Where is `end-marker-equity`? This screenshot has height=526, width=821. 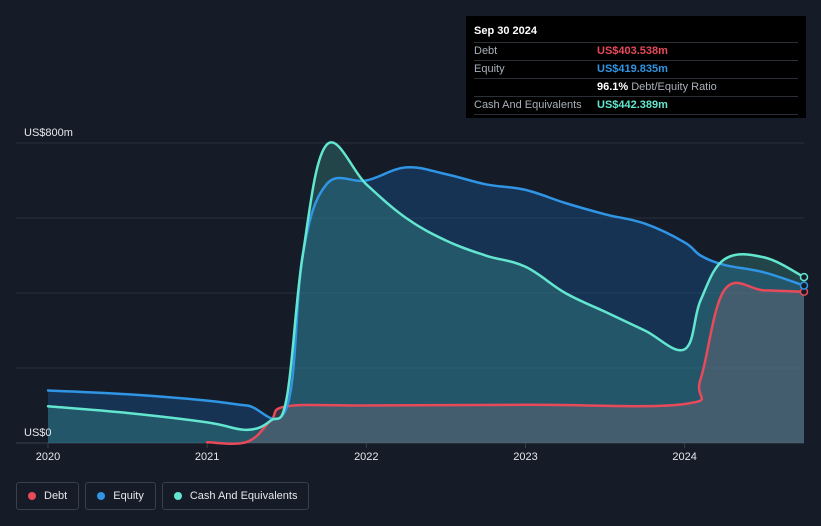 end-marker-equity is located at coordinates (804, 285).